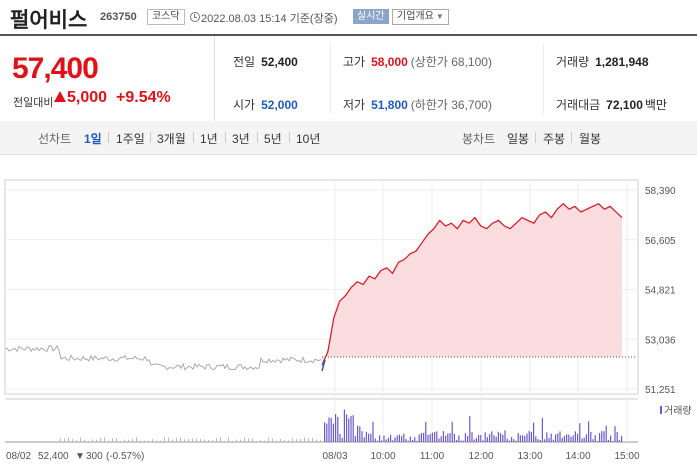 The width and height of the screenshot is (697, 467). Describe the element at coordinates (93, 139) in the screenshot. I see `tab-1day: 1일` at that location.